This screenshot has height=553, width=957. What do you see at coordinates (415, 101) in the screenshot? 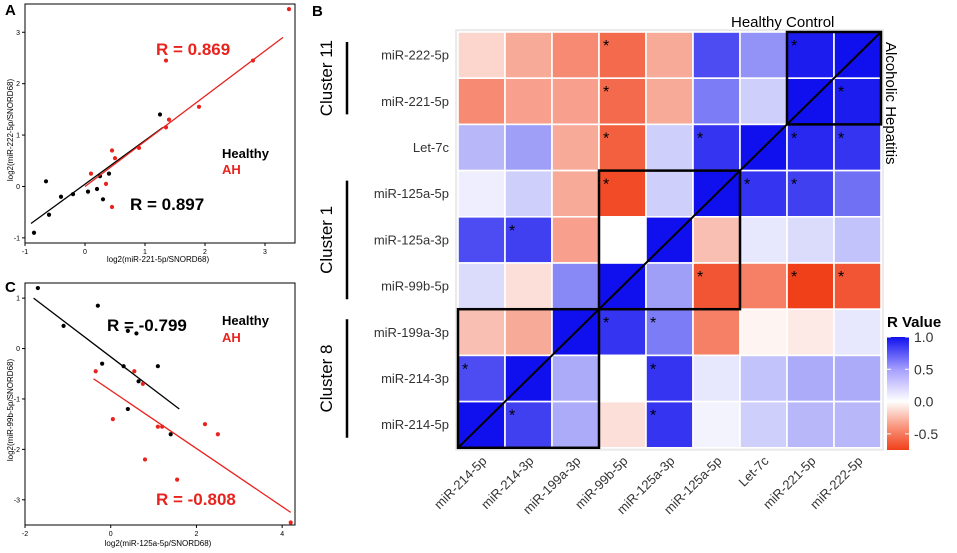
I see `heatmap-row-label: miR-221-5p` at bounding box center [415, 101].